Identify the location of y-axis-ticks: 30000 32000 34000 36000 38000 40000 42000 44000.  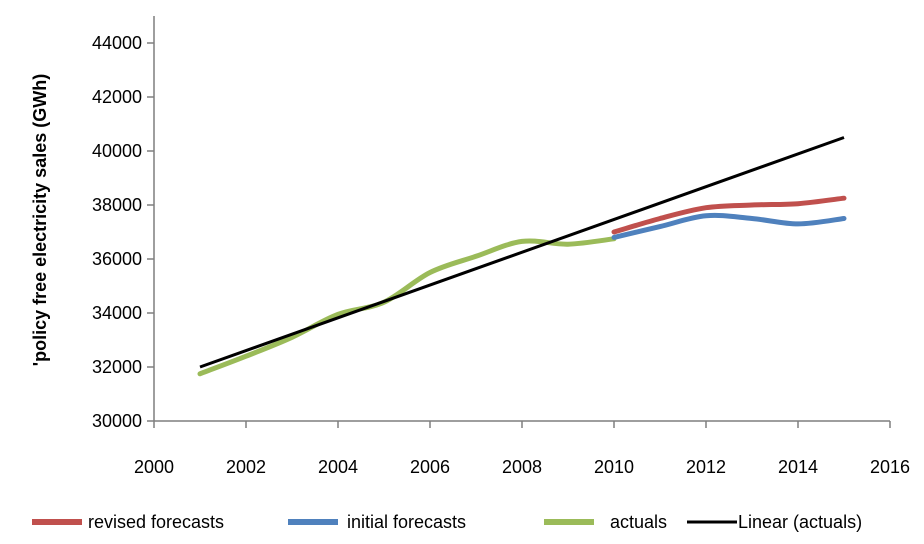
(123, 232).